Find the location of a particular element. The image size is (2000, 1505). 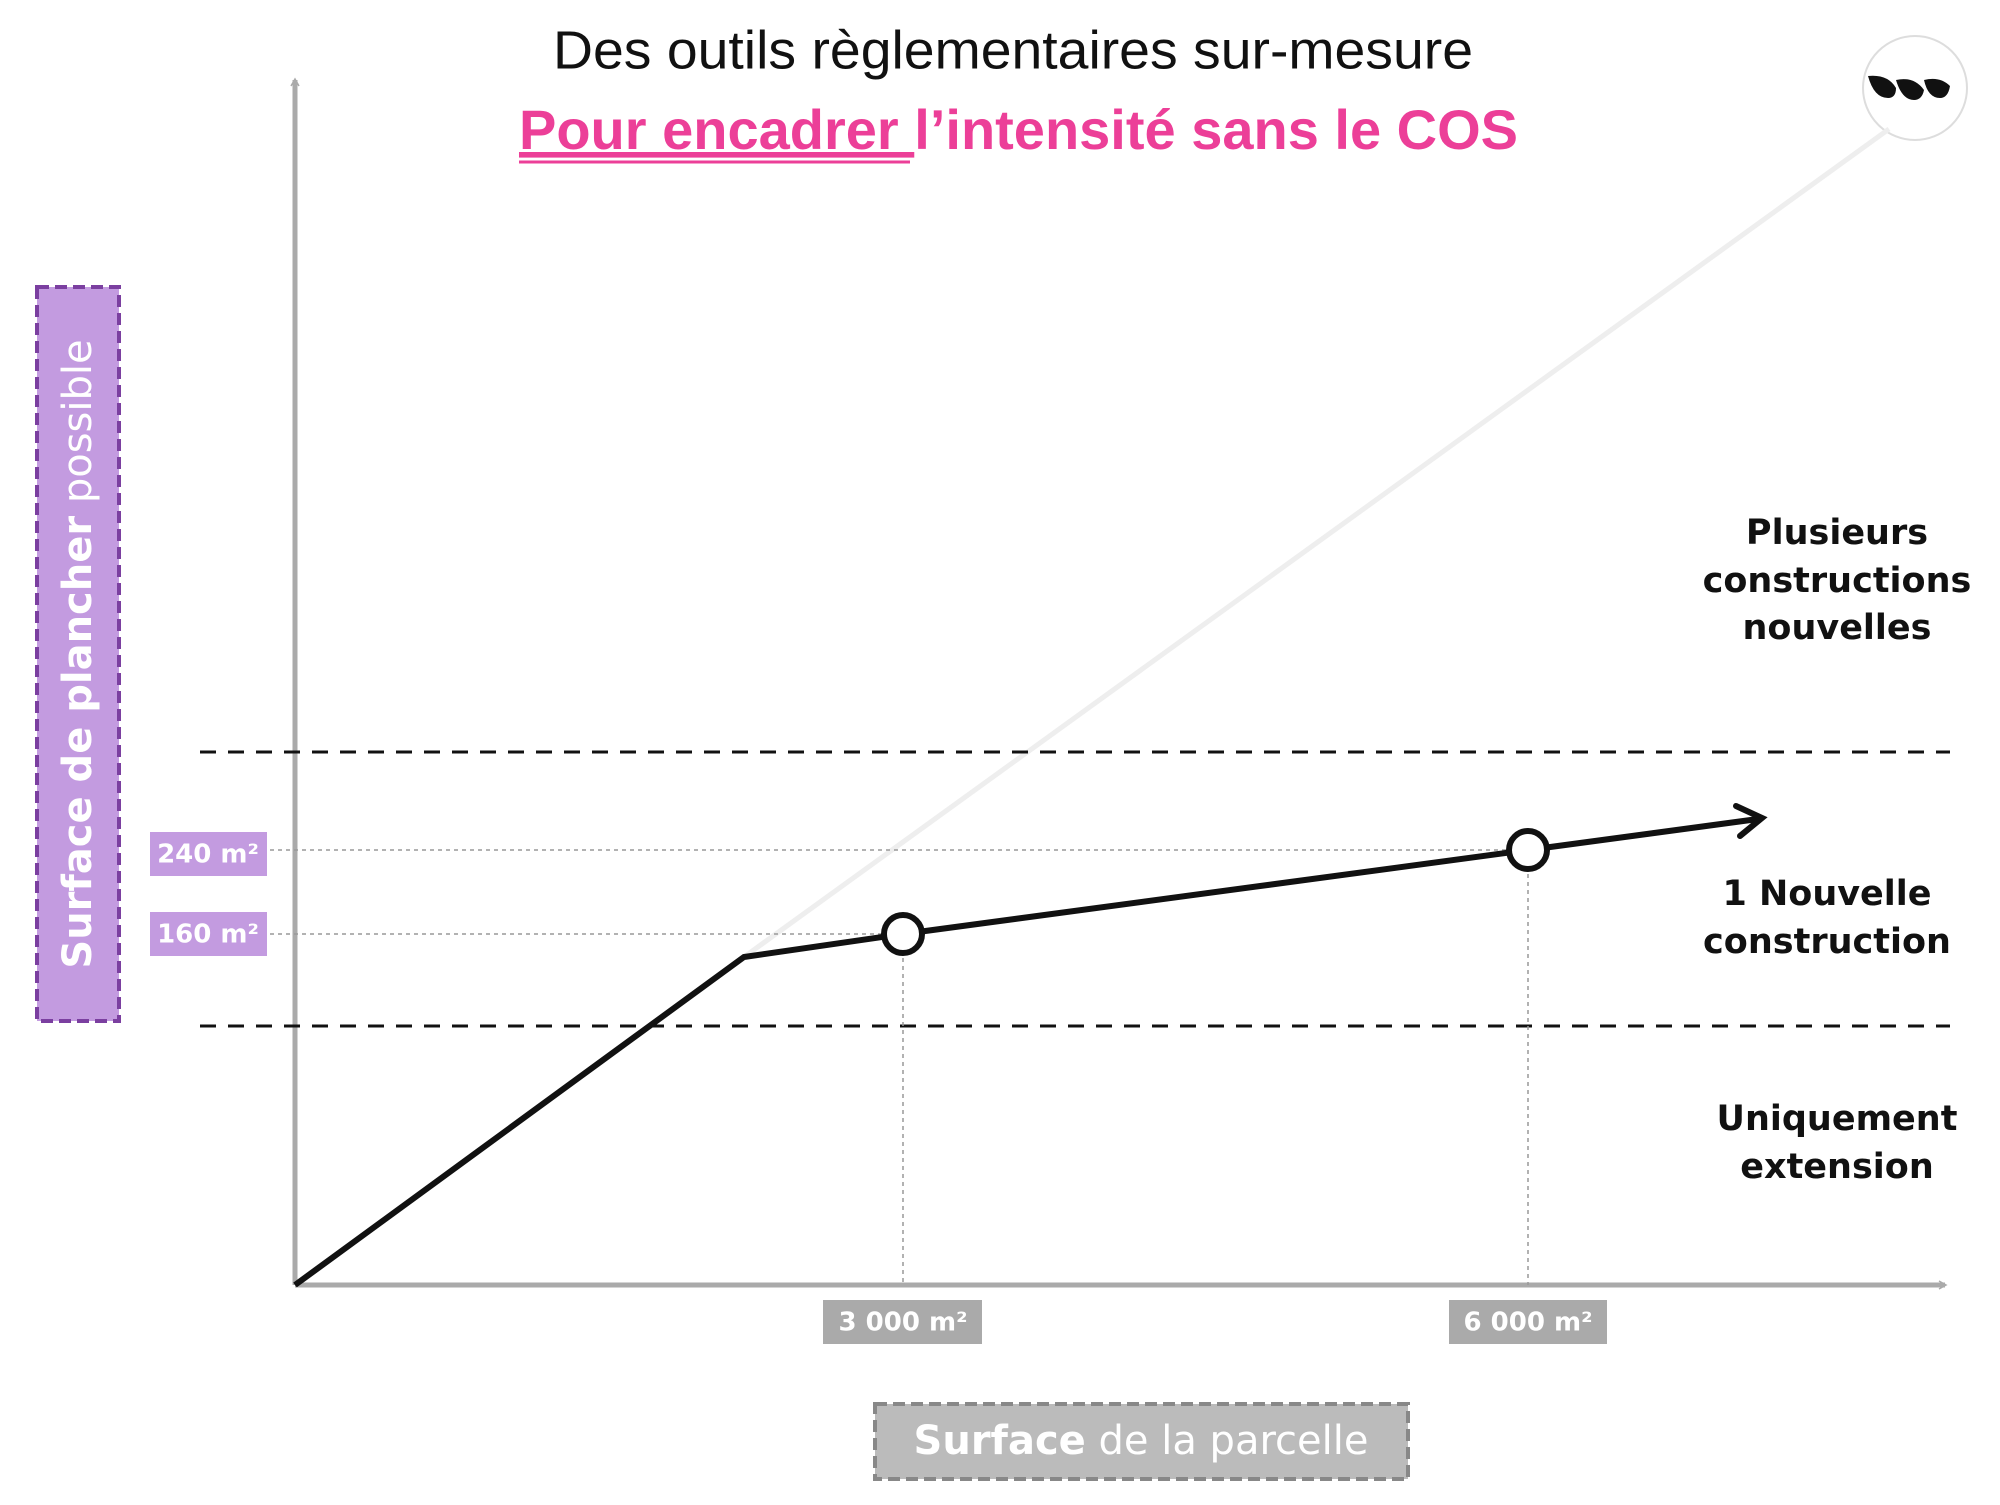

subtitle-rest: l’intensité sans le COS is located at coordinates (1216, 129).